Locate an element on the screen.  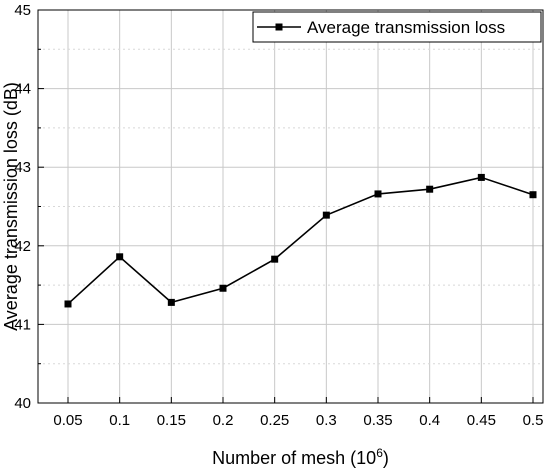
x-axis-title: Number of mesh (106) is located at coordinates (300, 457).